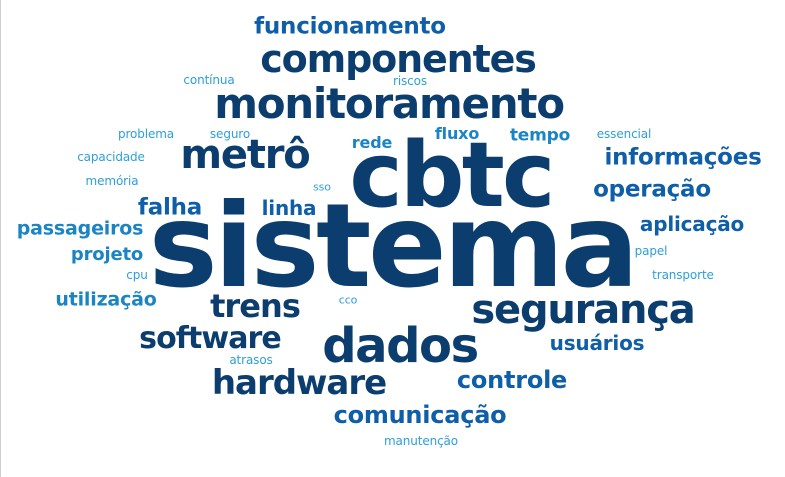 This screenshot has height=477, width=785. What do you see at coordinates (106, 299) in the screenshot?
I see `word-utilizacao: utilização` at bounding box center [106, 299].